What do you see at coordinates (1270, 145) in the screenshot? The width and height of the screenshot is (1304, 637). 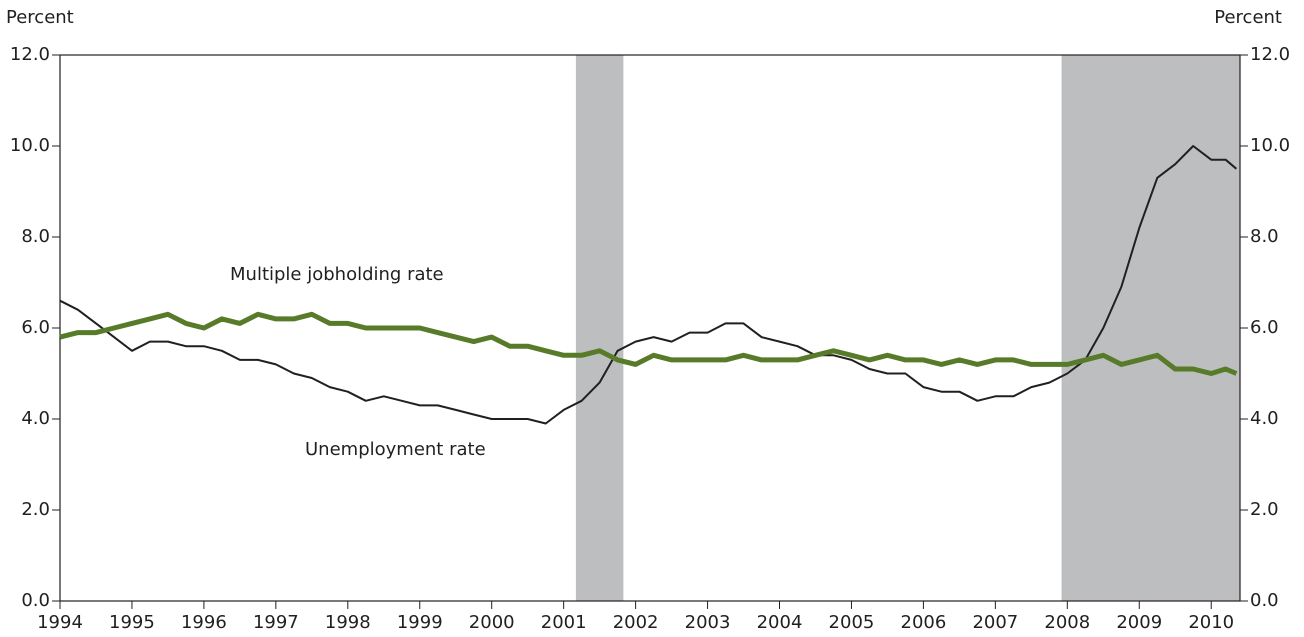 I see `y2-tick-label: 10.0` at bounding box center [1270, 145].